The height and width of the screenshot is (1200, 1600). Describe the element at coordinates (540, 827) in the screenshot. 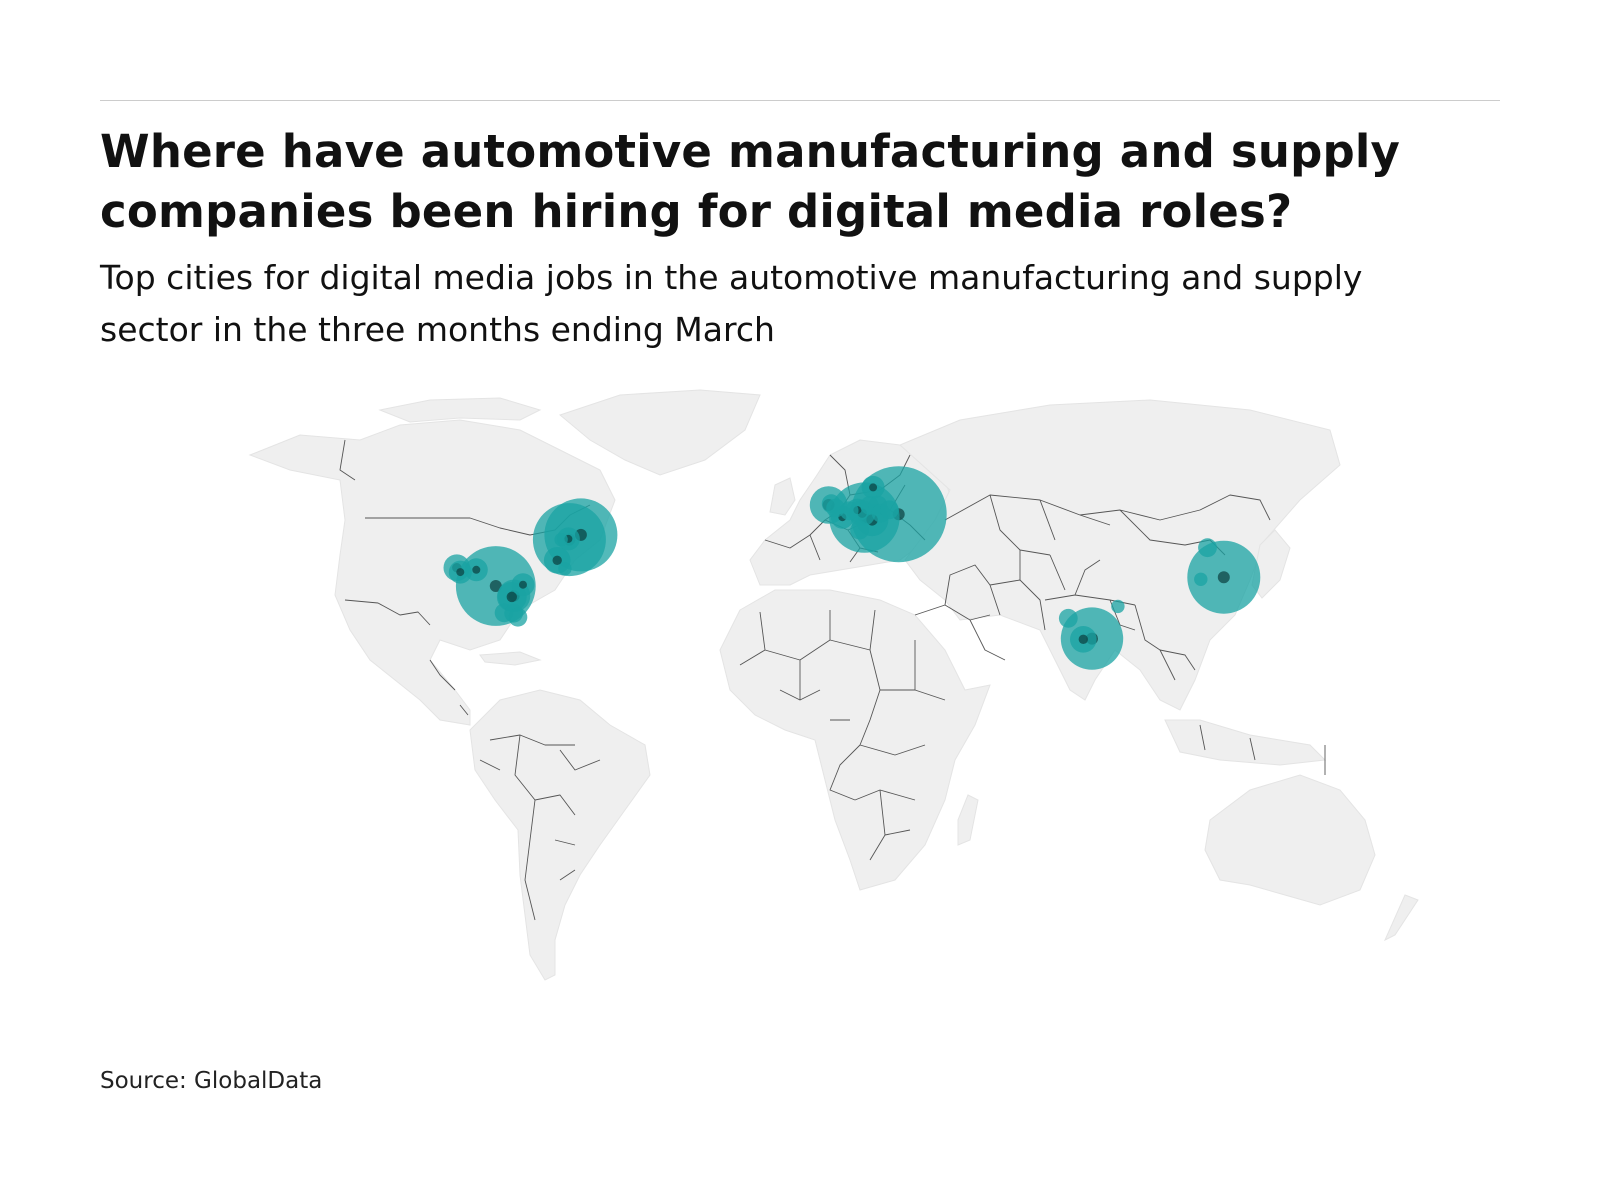

I see `border-south-america` at that location.